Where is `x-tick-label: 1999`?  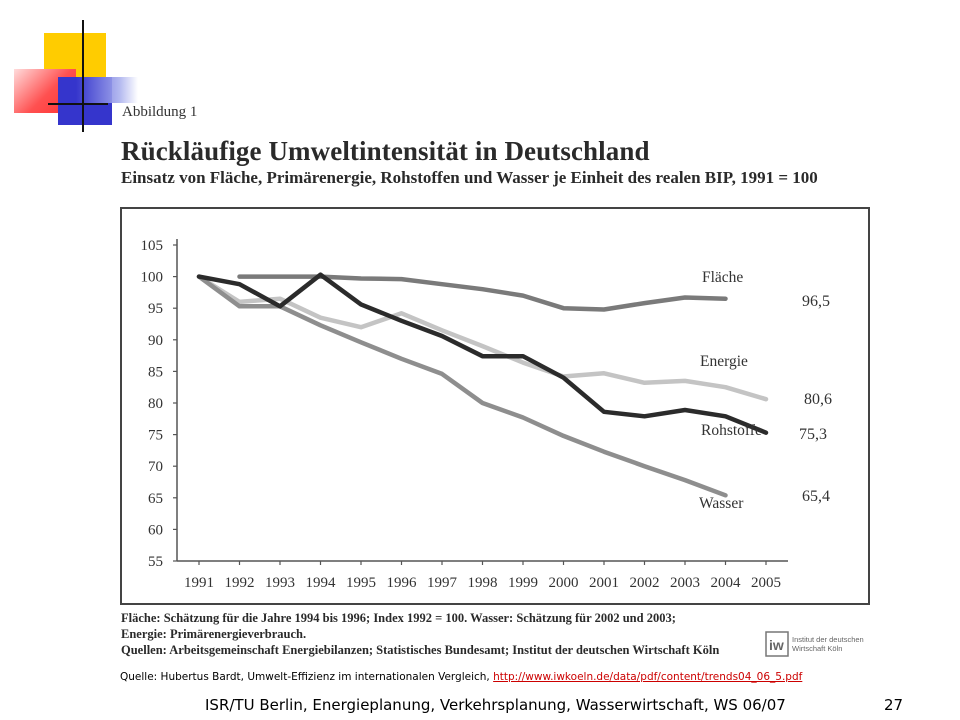 x-tick-label: 1999 is located at coordinates (523, 583).